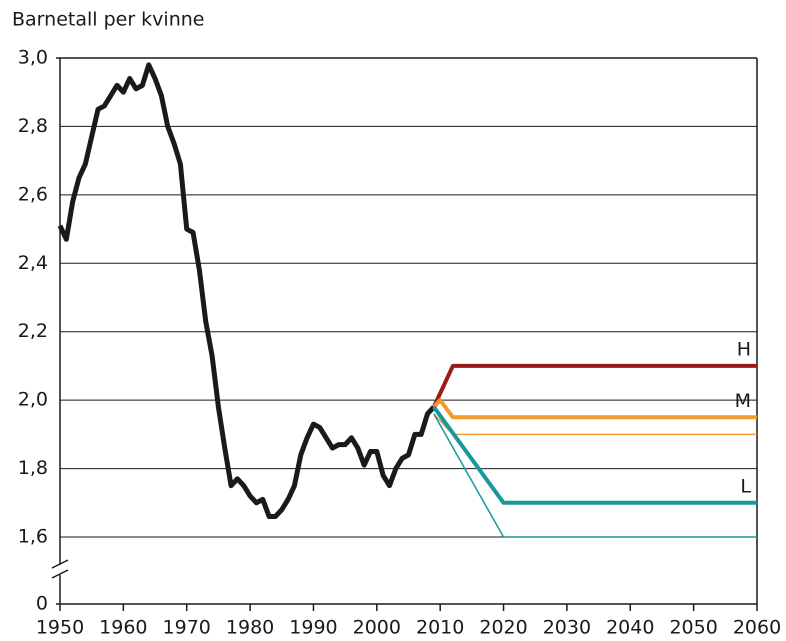 This screenshot has width=786, height=641. Describe the element at coordinates (33, 400) in the screenshot. I see `y-tick-label: 2,0` at that location.